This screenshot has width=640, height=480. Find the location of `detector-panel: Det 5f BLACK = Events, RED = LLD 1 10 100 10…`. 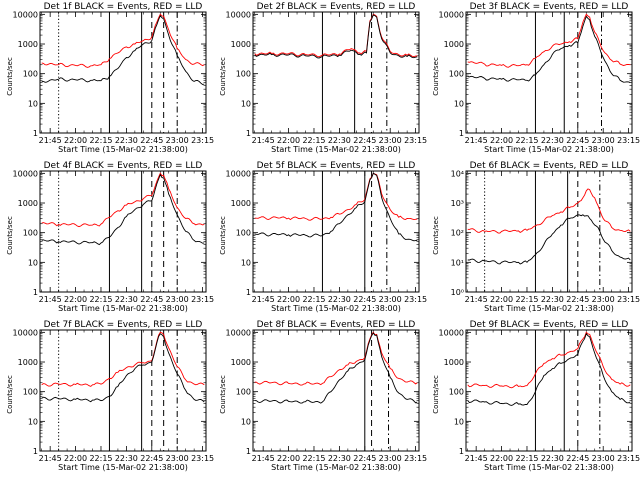

detector-panel: Det 5f BLACK = Events, RED = LLD 1 10 100 10… is located at coordinates (323, 237).